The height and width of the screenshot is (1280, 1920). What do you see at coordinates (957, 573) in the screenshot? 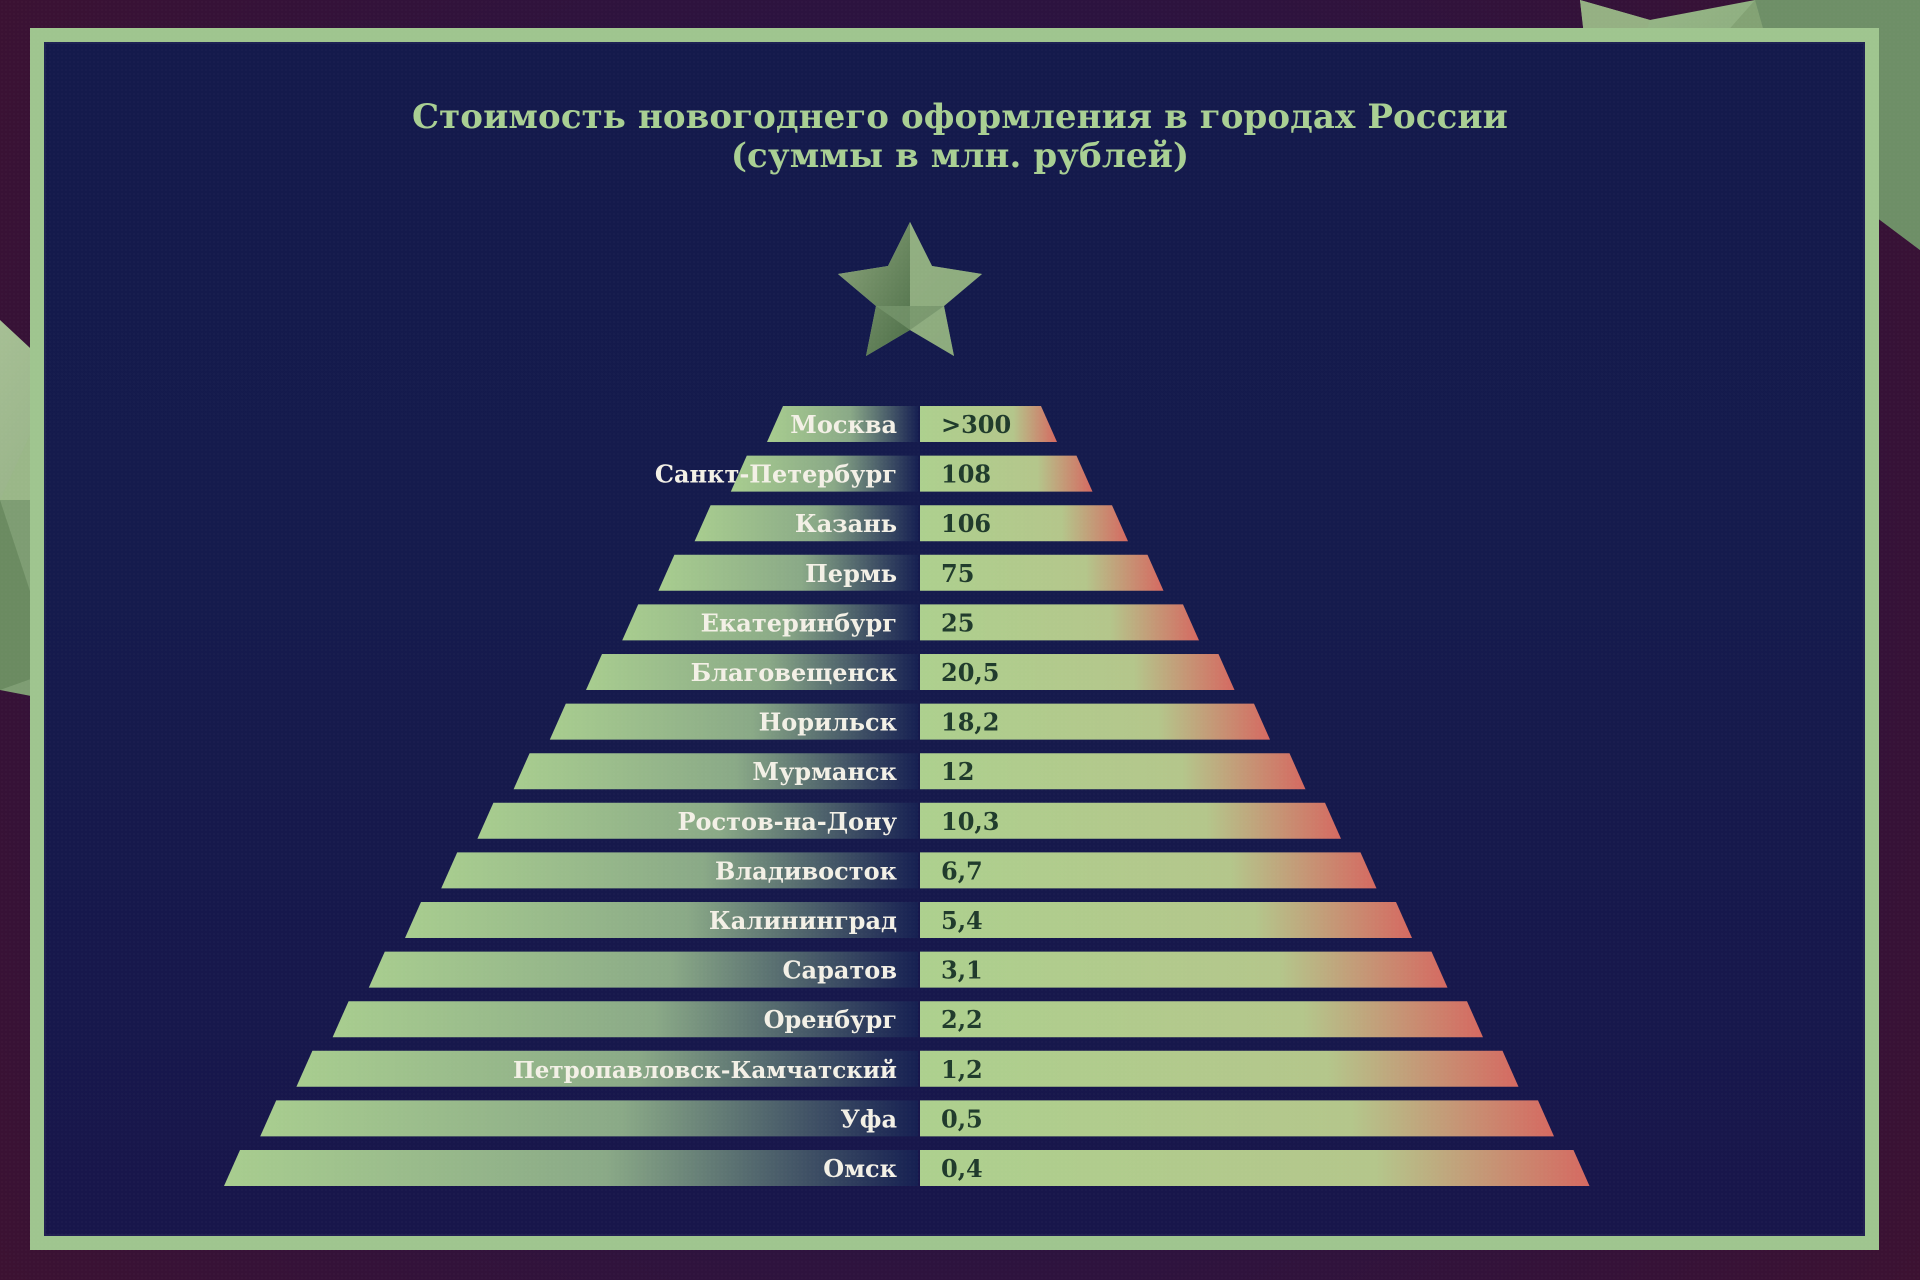
I see `value-label: 75` at bounding box center [957, 573].